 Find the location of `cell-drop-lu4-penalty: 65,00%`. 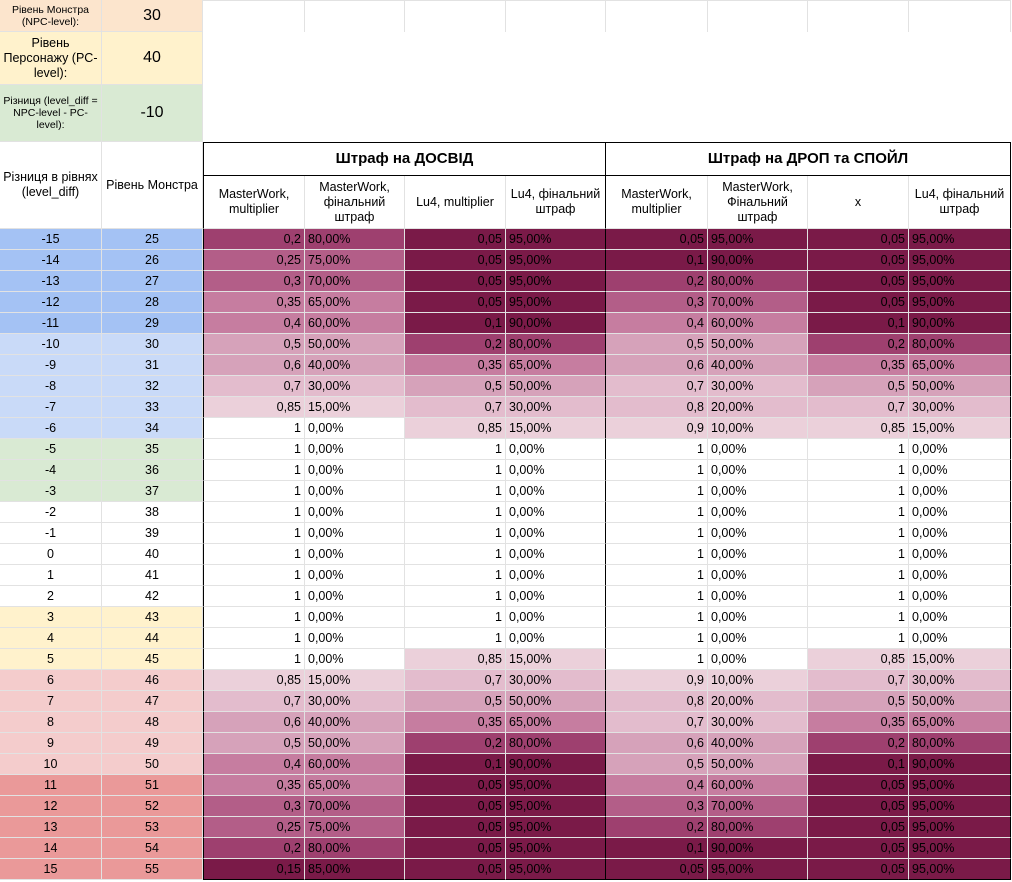

cell-drop-lu4-penalty: 65,00% is located at coordinates (960, 722).